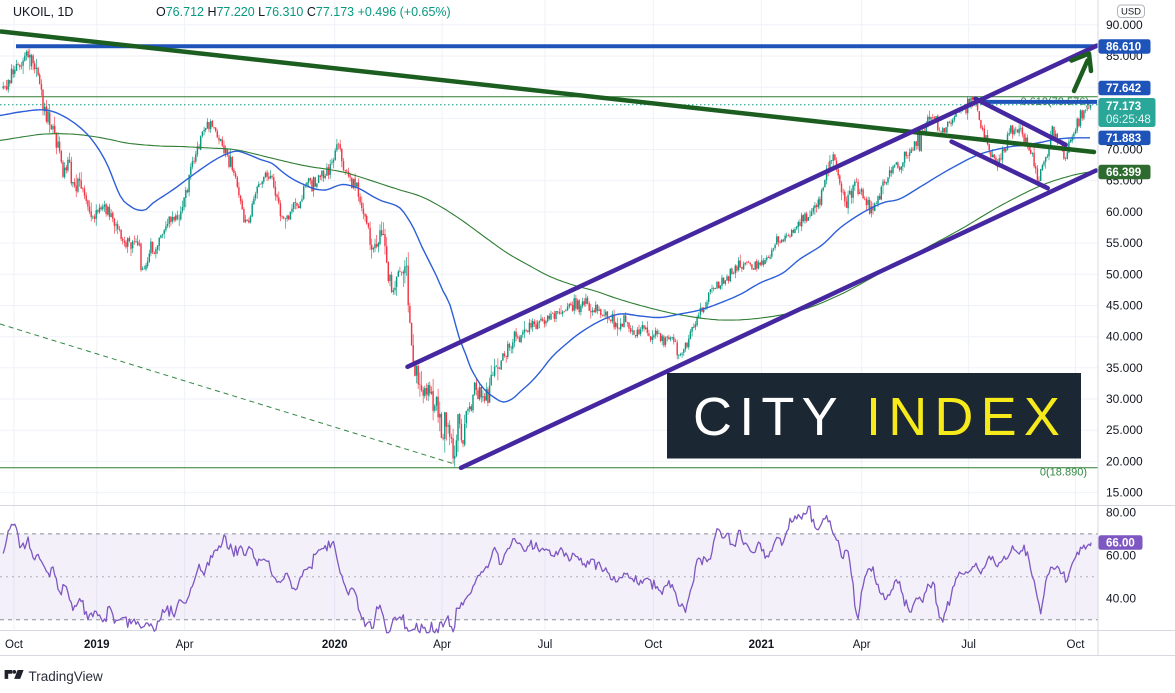  I want to click on svg-text: 0(18.890), so click(1063, 473).